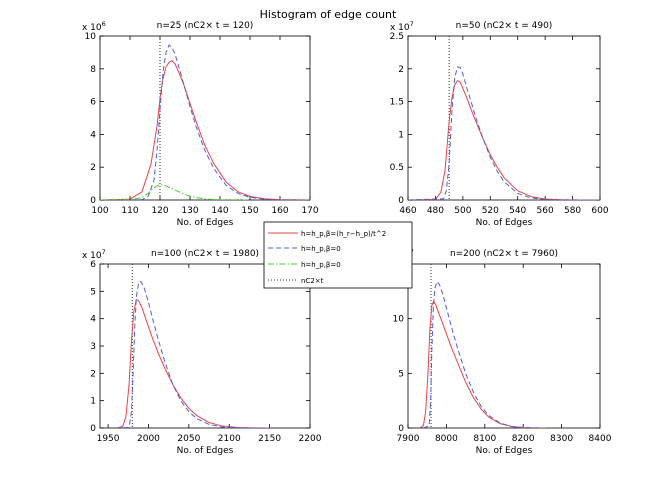 The image size is (664, 480). What do you see at coordinates (108, 439) in the screenshot?
I see `x-tick-label: 1950` at bounding box center [108, 439].